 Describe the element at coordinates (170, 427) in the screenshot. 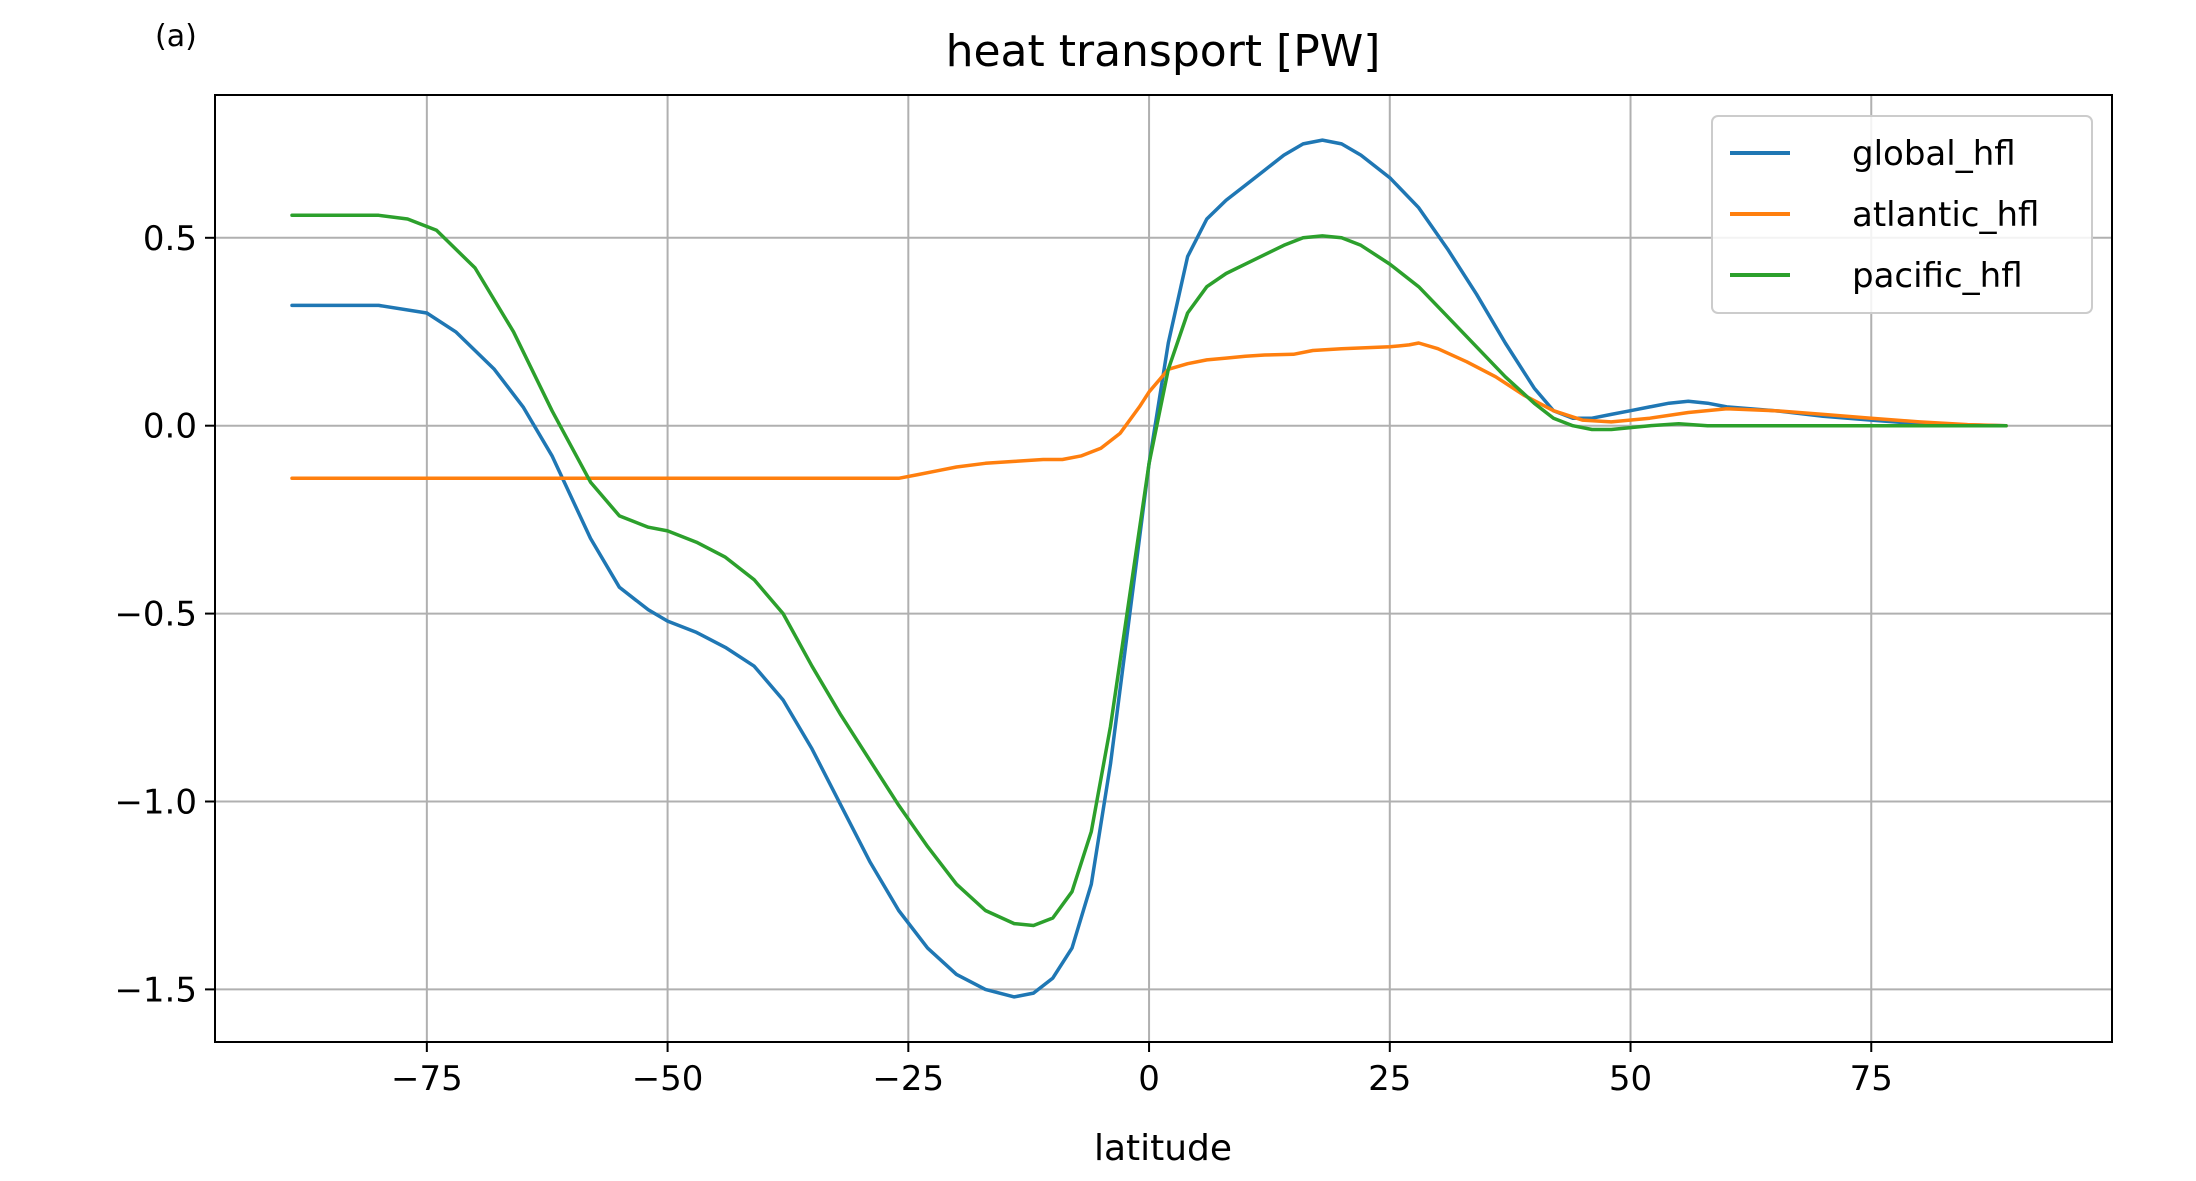

I see `y-tick-label: 0.0` at that location.